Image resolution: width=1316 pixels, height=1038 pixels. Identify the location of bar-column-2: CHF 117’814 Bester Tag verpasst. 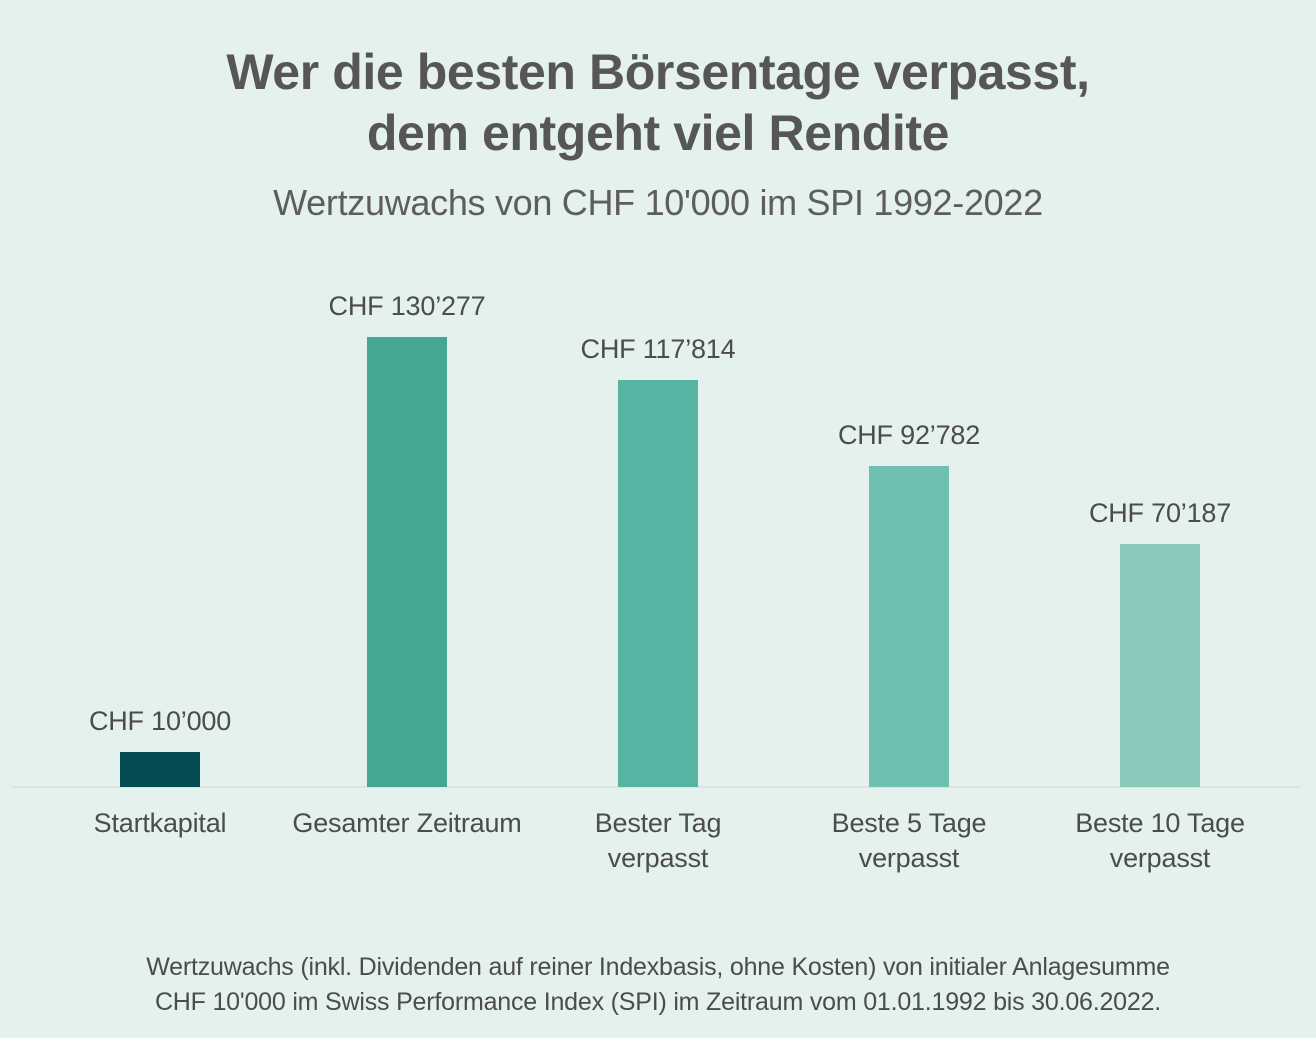
(658, 519).